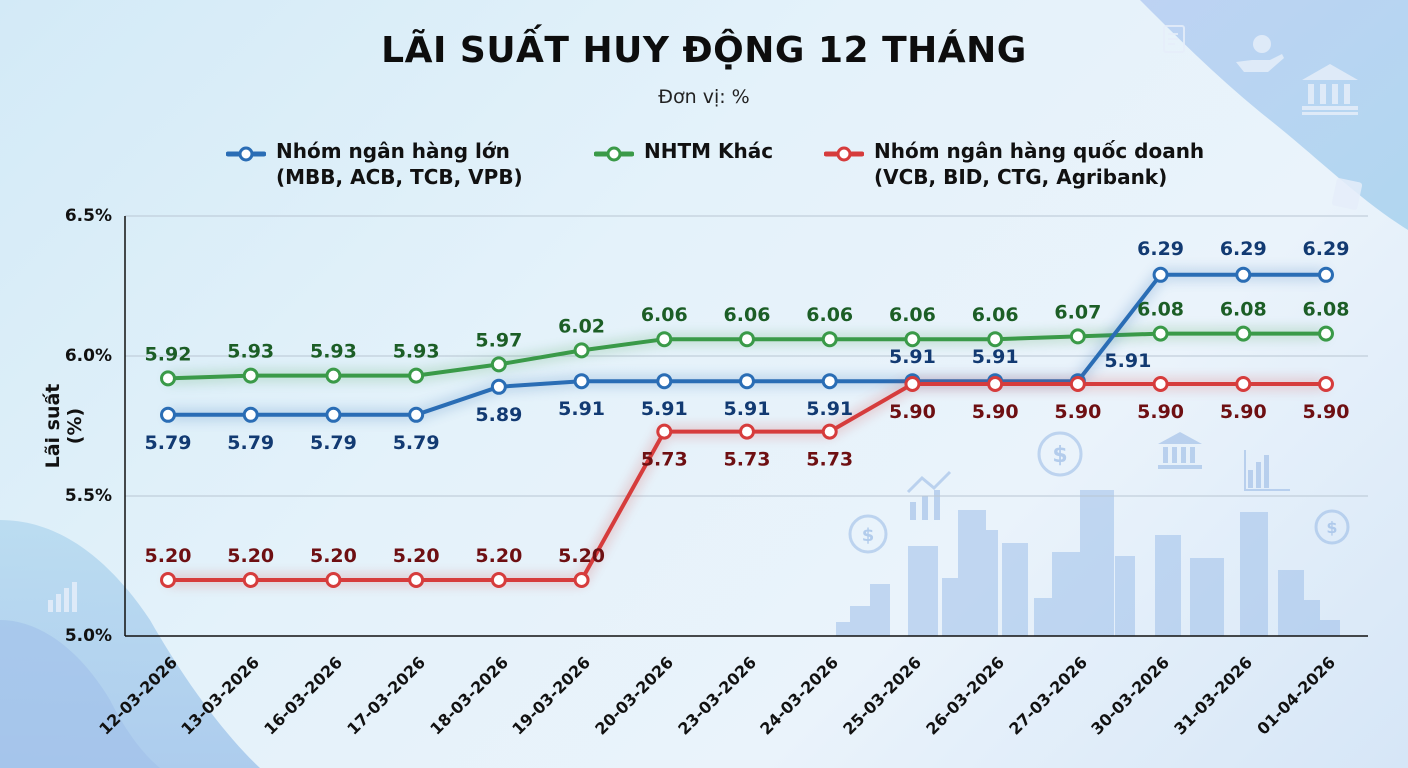  What do you see at coordinates (1039, 151) in the screenshot?
I see `legend-label: Nhóm ngân hàng quốc doanh` at bounding box center [1039, 151].